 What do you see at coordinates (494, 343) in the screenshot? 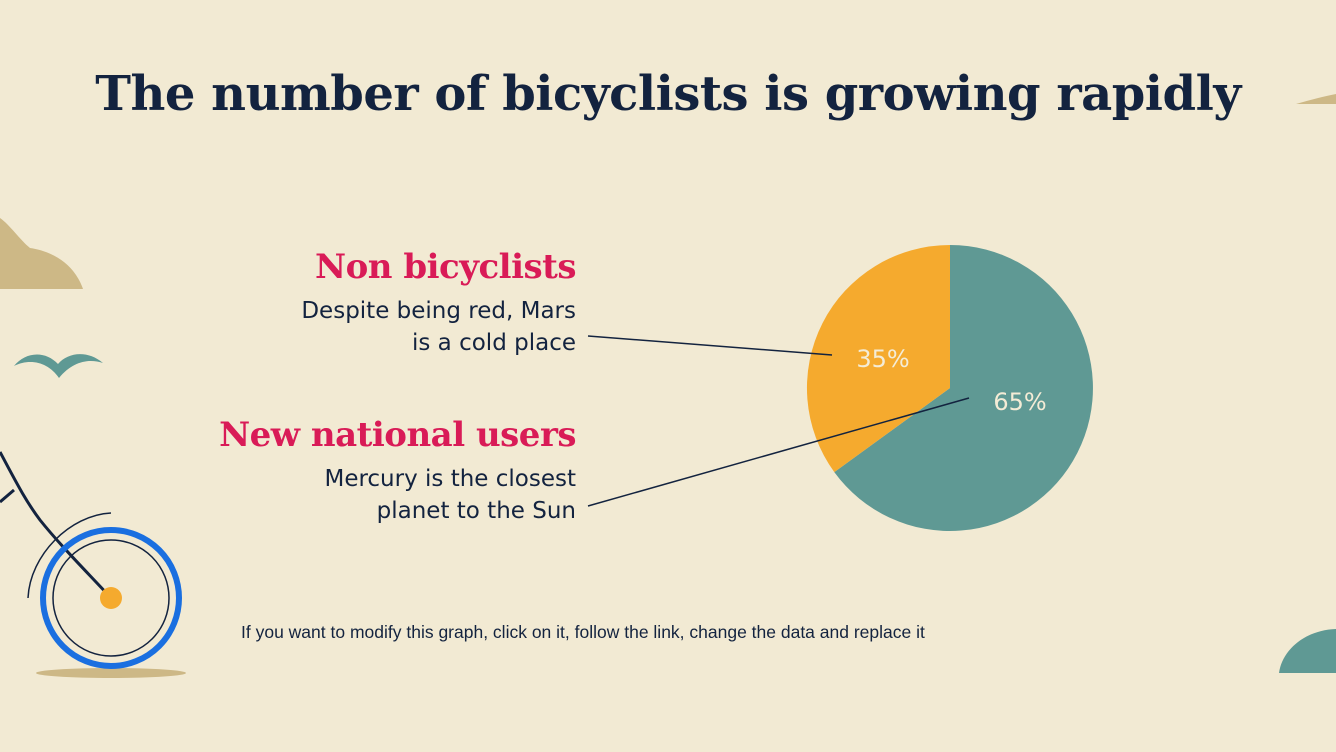
I see `legend-desc-line: is a cold place` at bounding box center [494, 343].